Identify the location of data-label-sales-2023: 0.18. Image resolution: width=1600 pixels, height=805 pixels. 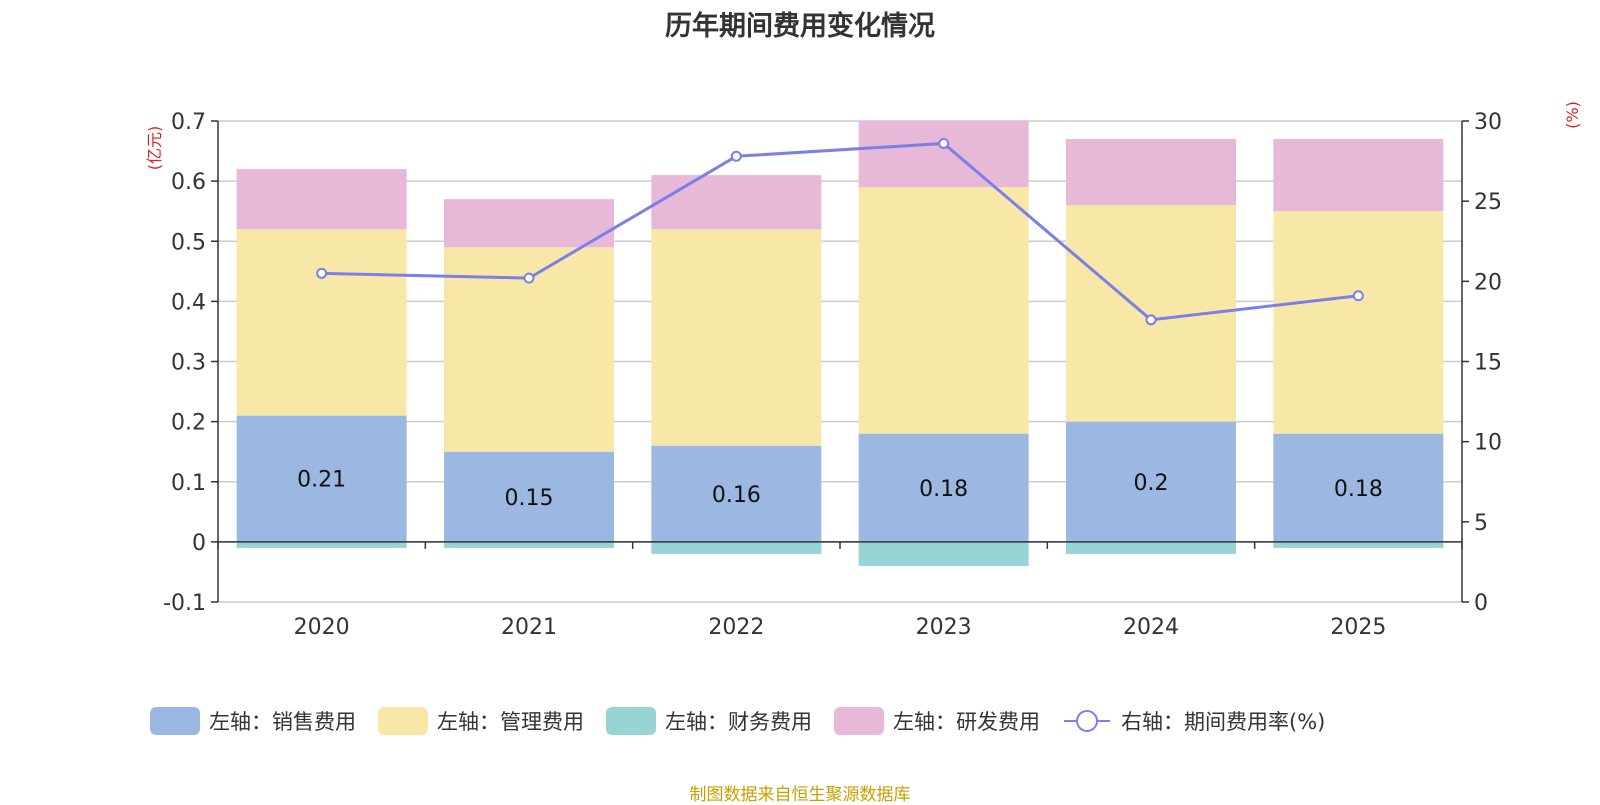
(943, 489).